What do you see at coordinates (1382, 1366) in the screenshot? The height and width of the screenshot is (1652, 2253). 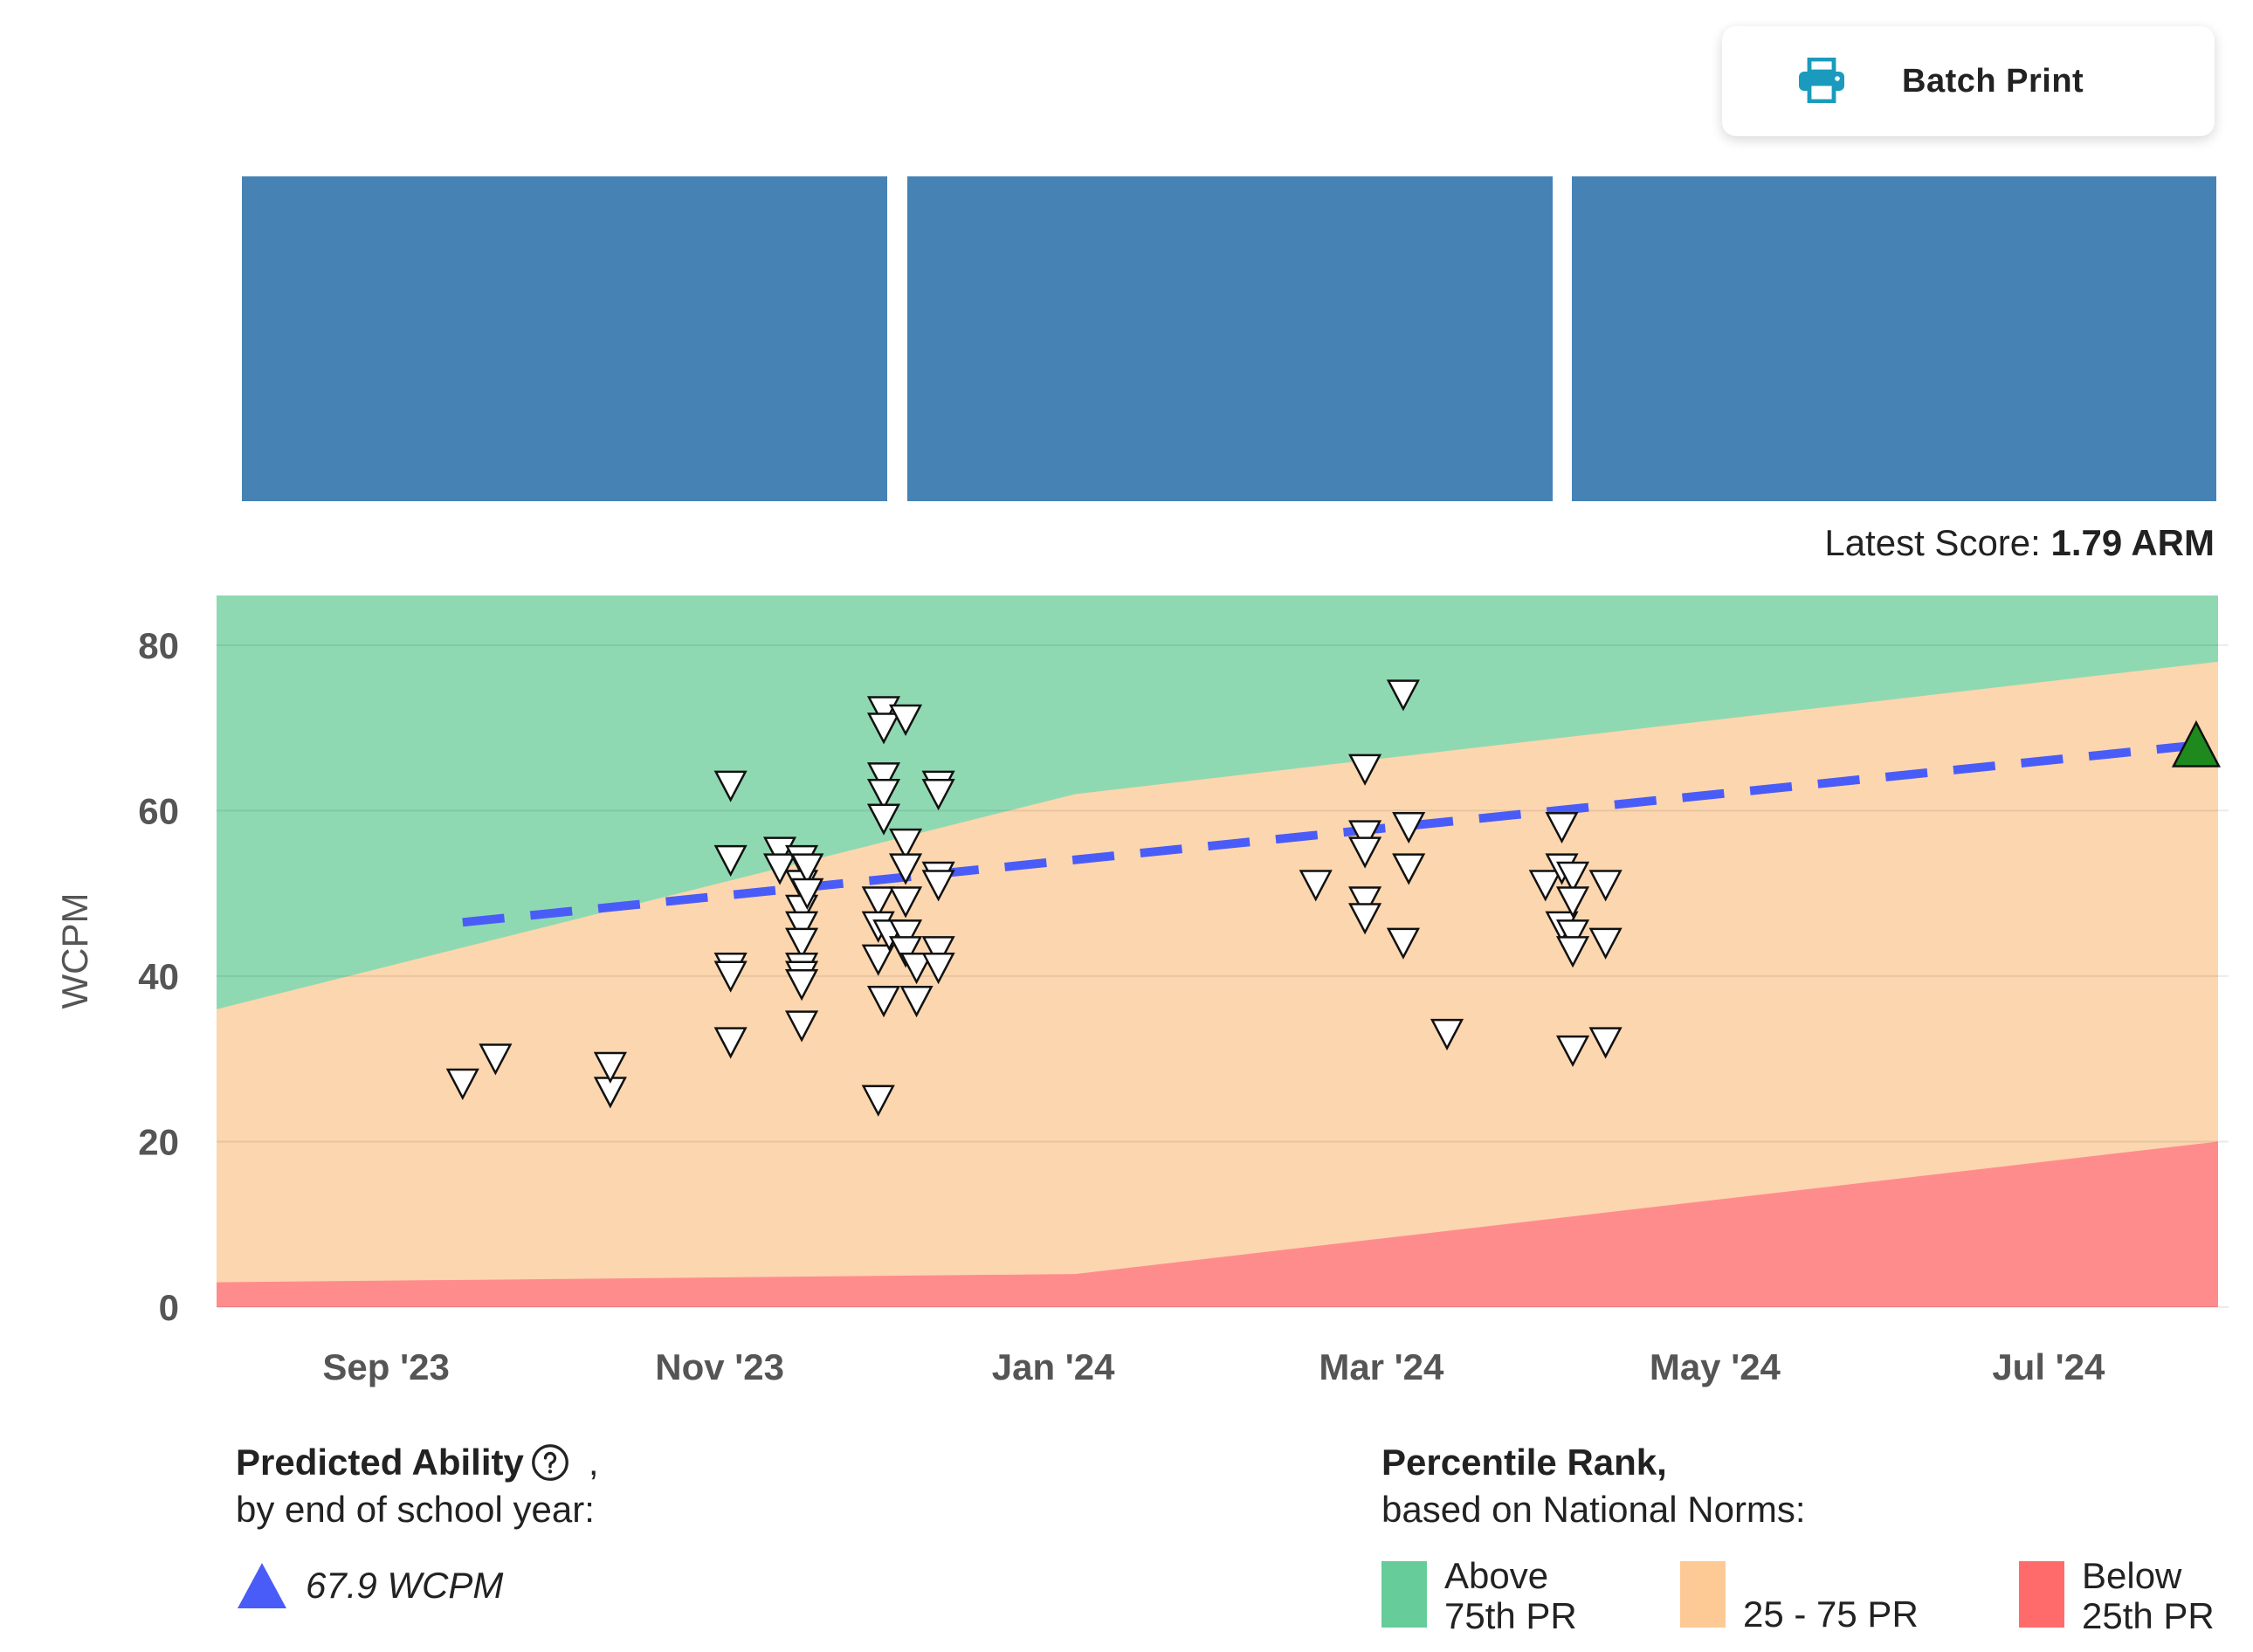 I see `x-tick-label: Mar '24` at bounding box center [1382, 1366].